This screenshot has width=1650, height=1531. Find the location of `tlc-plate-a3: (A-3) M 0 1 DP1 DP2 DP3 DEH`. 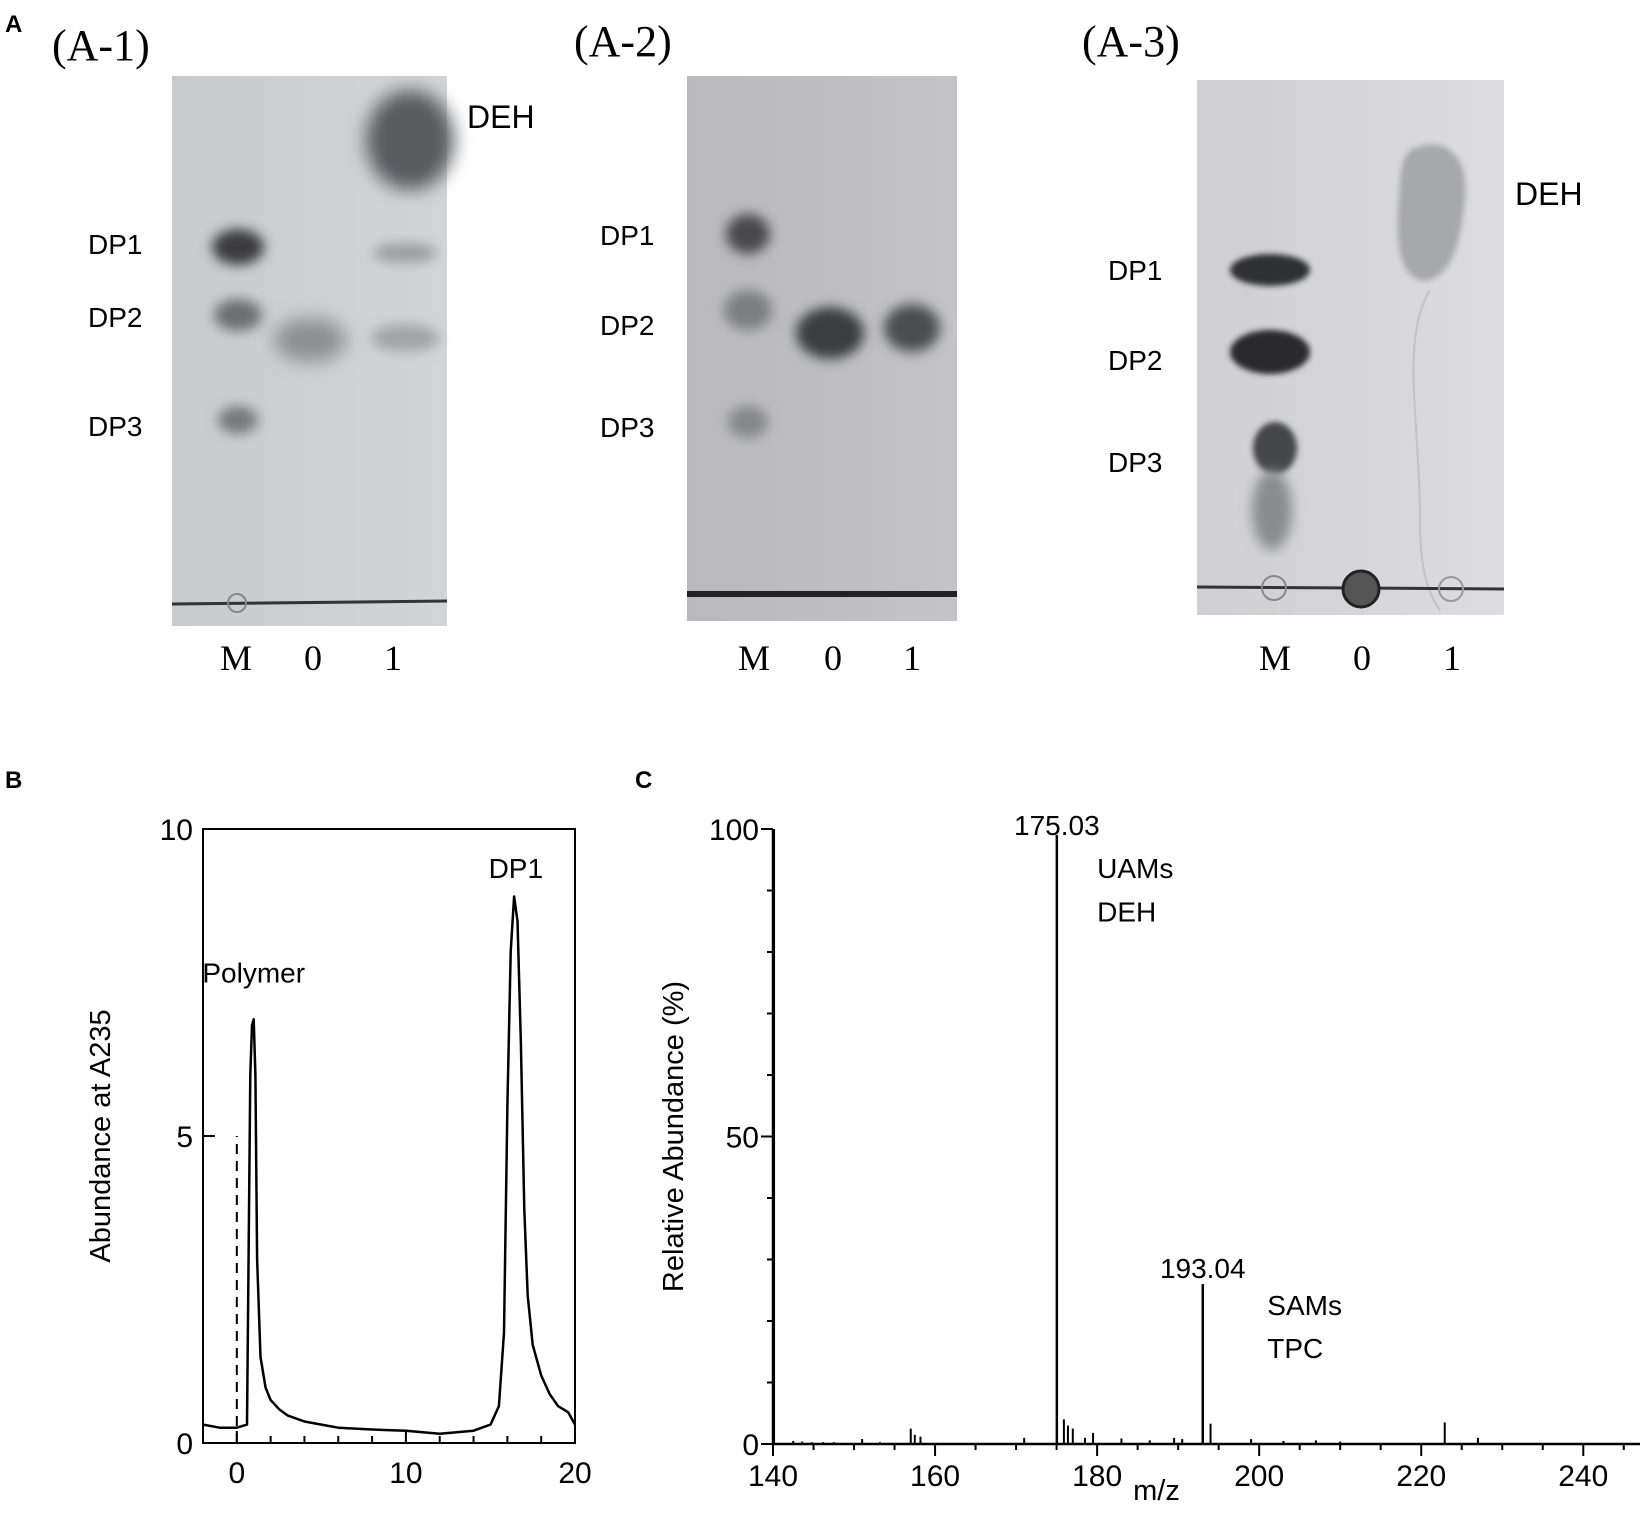

tlc-plate-a3: (A-3) M 0 1 DP1 DP2 DP3 DEH is located at coordinates (1332, 347).